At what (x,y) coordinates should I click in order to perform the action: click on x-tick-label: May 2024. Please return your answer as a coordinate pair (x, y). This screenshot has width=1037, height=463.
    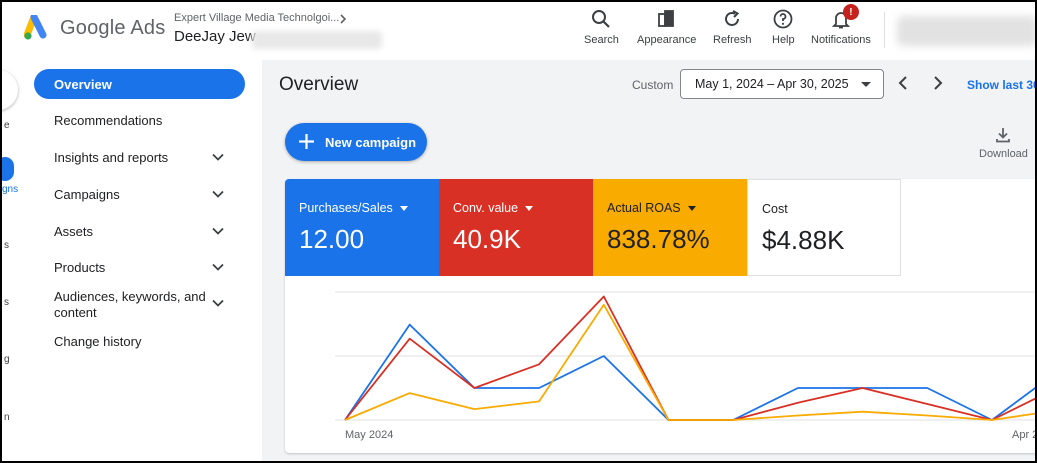
    Looking at the image, I should click on (369, 435).